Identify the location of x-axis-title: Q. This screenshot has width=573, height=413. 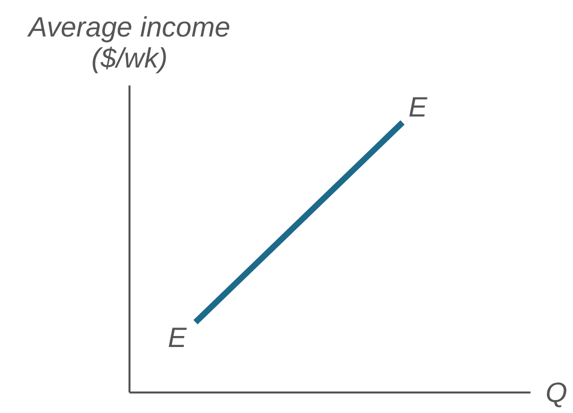
(556, 392).